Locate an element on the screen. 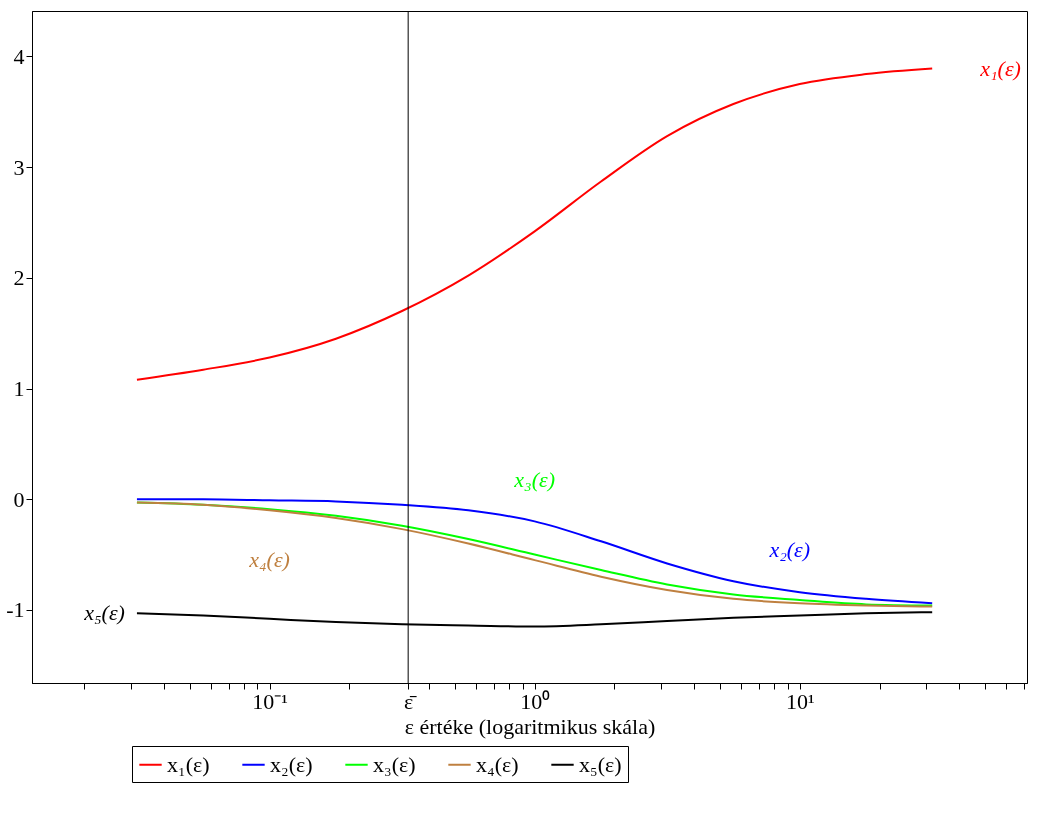 This screenshot has height=834, width=1064. y-tick-label: 1 is located at coordinates (19, 389).